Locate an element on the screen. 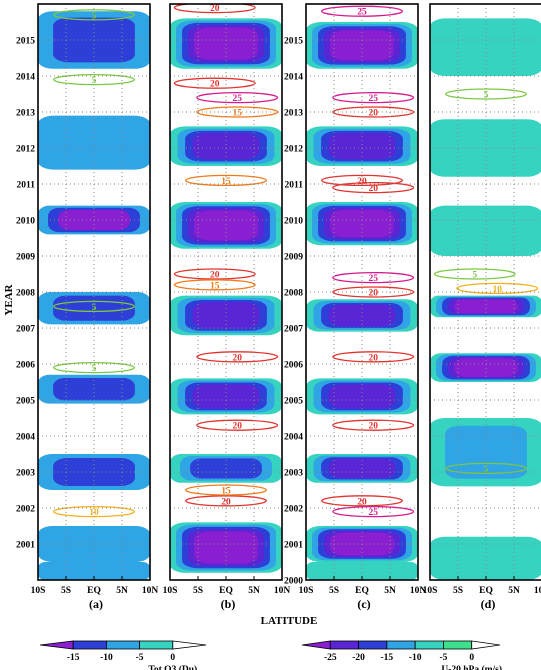  y-axis-label: YEAR is located at coordinates (9, 299).